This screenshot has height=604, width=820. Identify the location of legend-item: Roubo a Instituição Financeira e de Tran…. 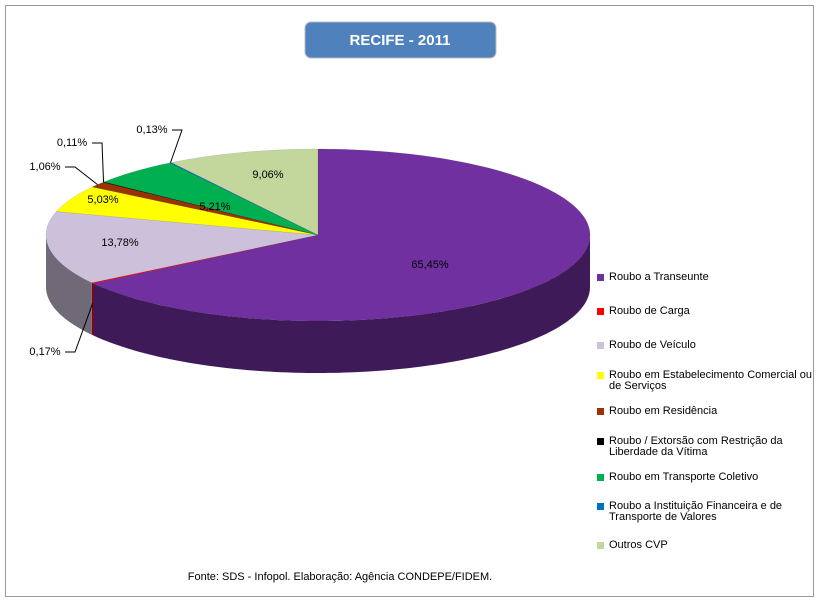
(705, 512).